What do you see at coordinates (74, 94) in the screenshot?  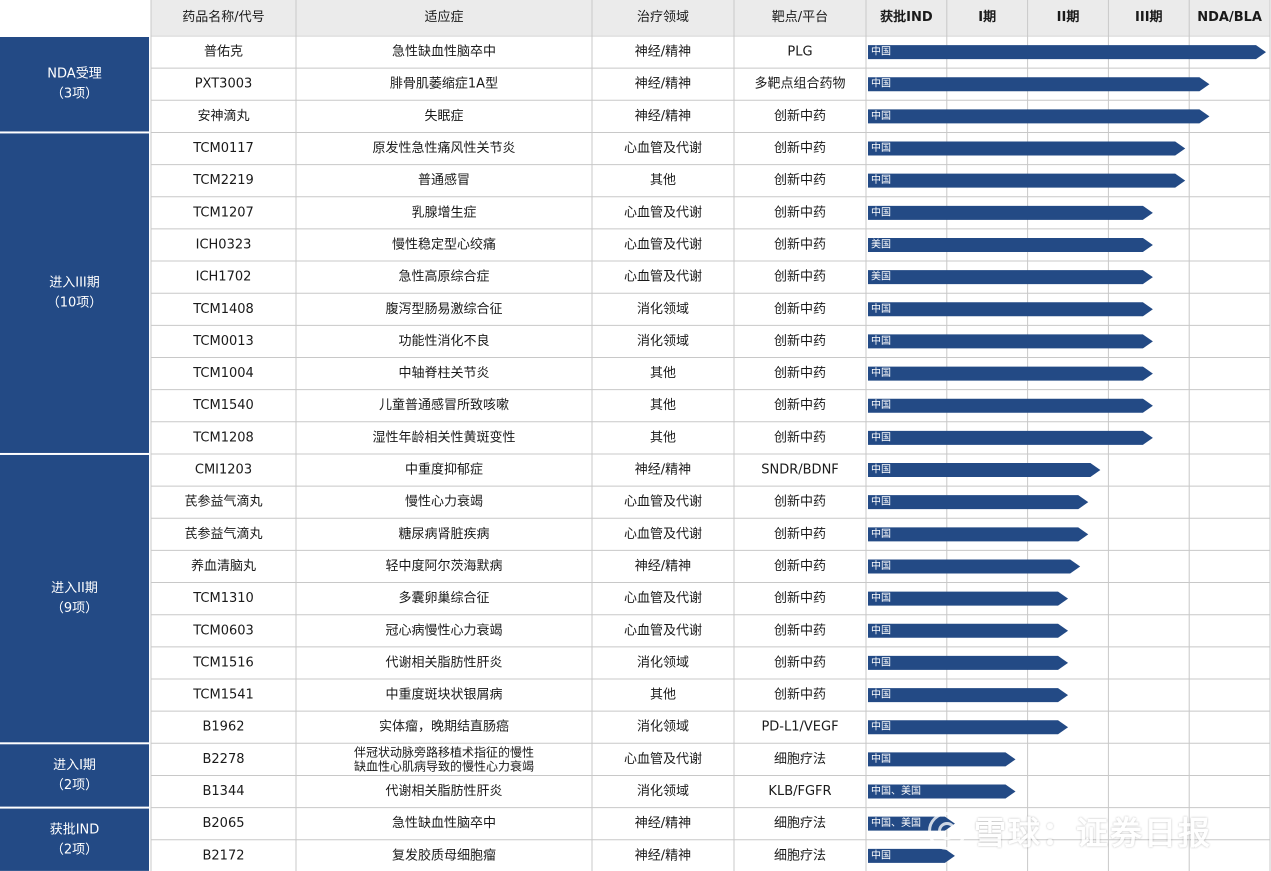 I see `group-count: （3项）` at bounding box center [74, 94].